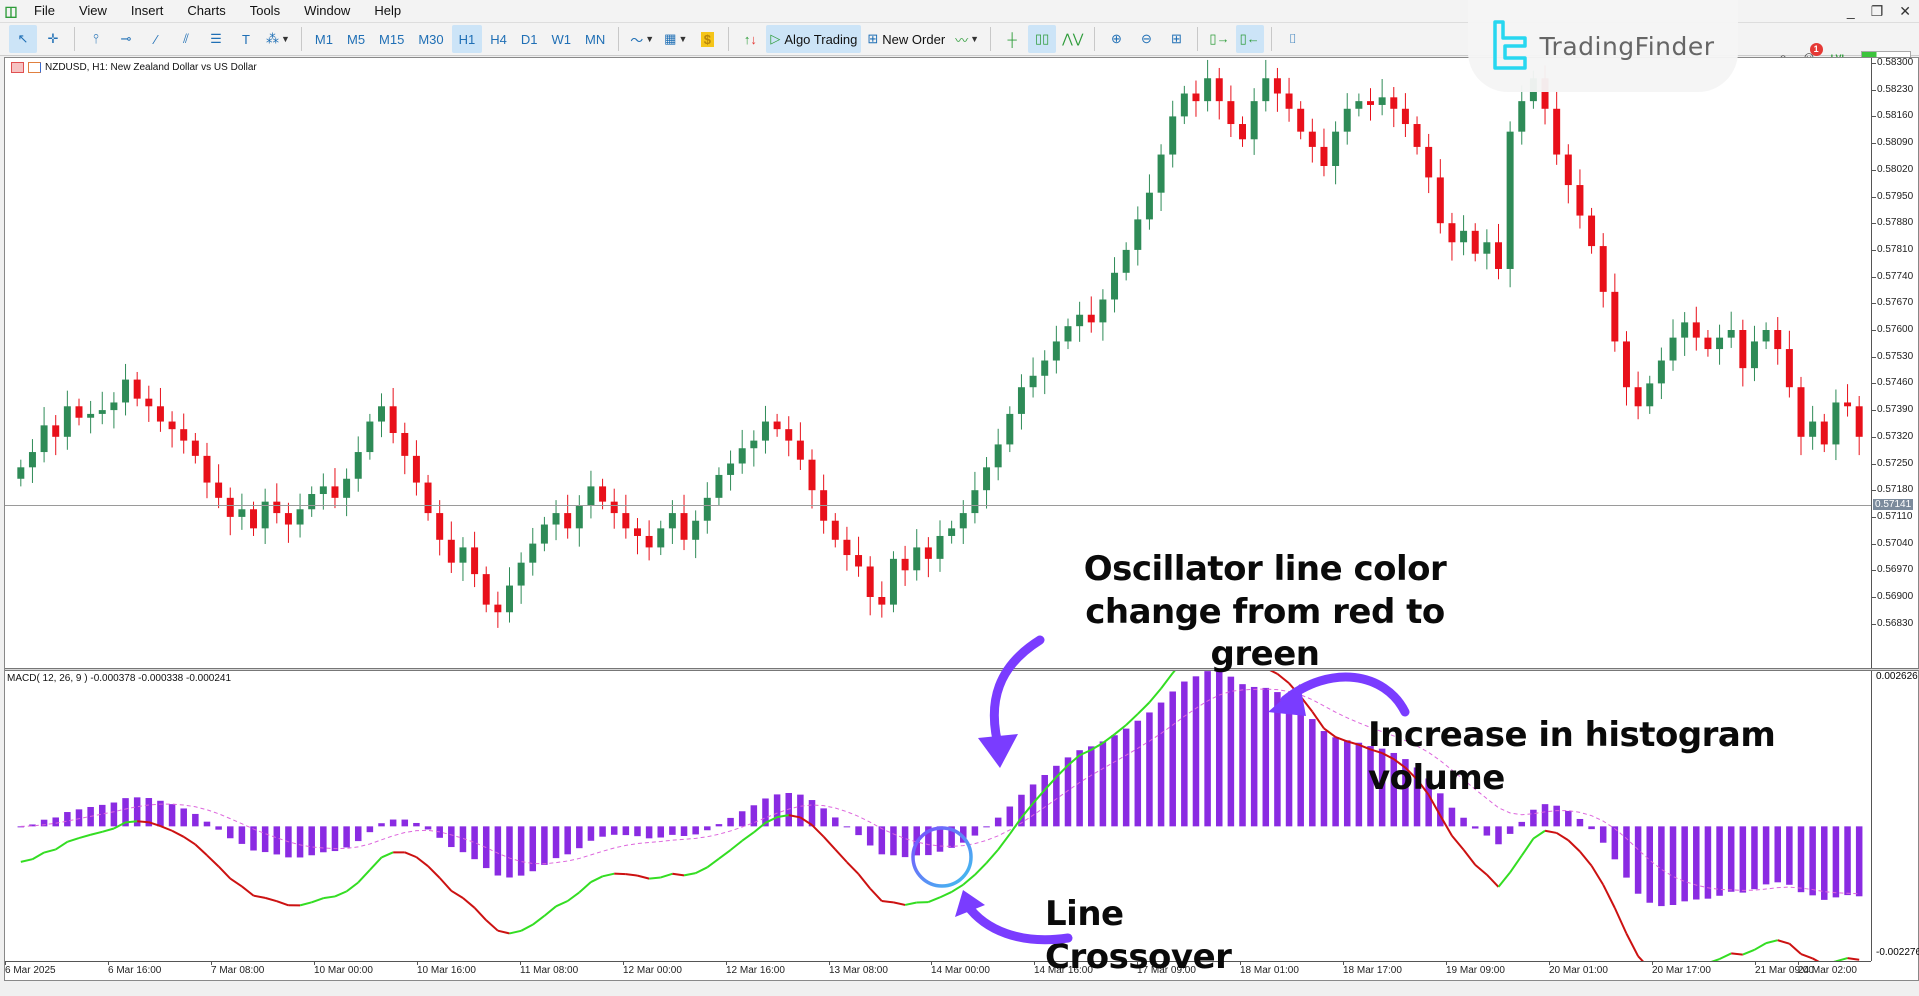 This screenshot has width=1919, height=996. Describe the element at coordinates (1146, 38) in the screenshot. I see `zoom-out-icon: ⊖` at that location.